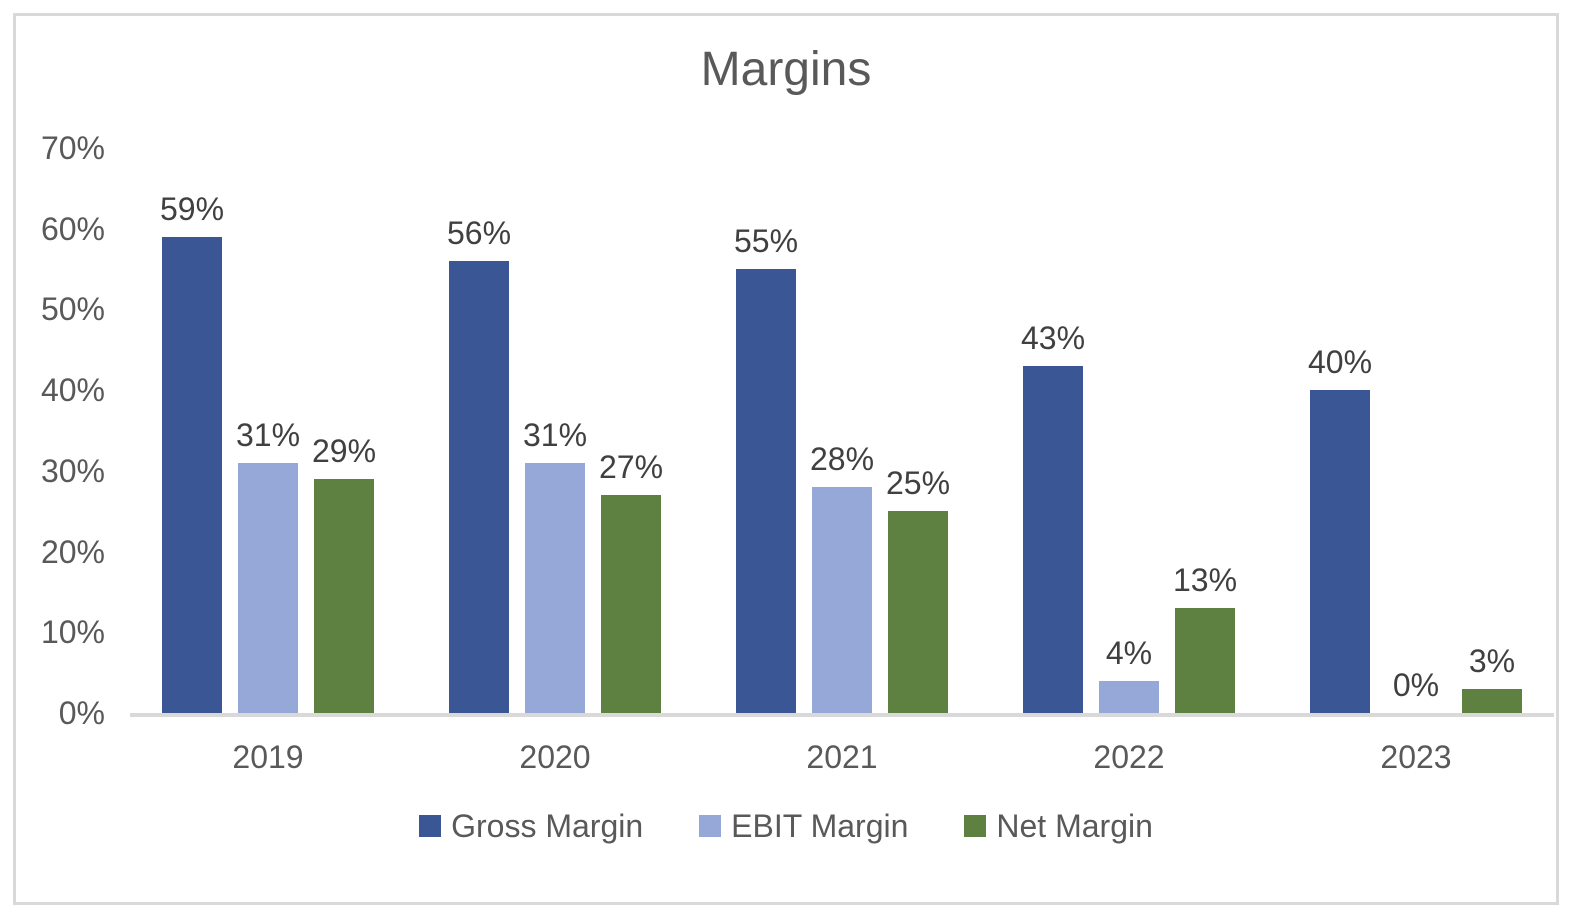 The width and height of the screenshot is (1572, 918). Describe the element at coordinates (60, 430) in the screenshot. I see `y-axis: 70% 60% 50% 40% 30% 20% 10% 0%` at that location.